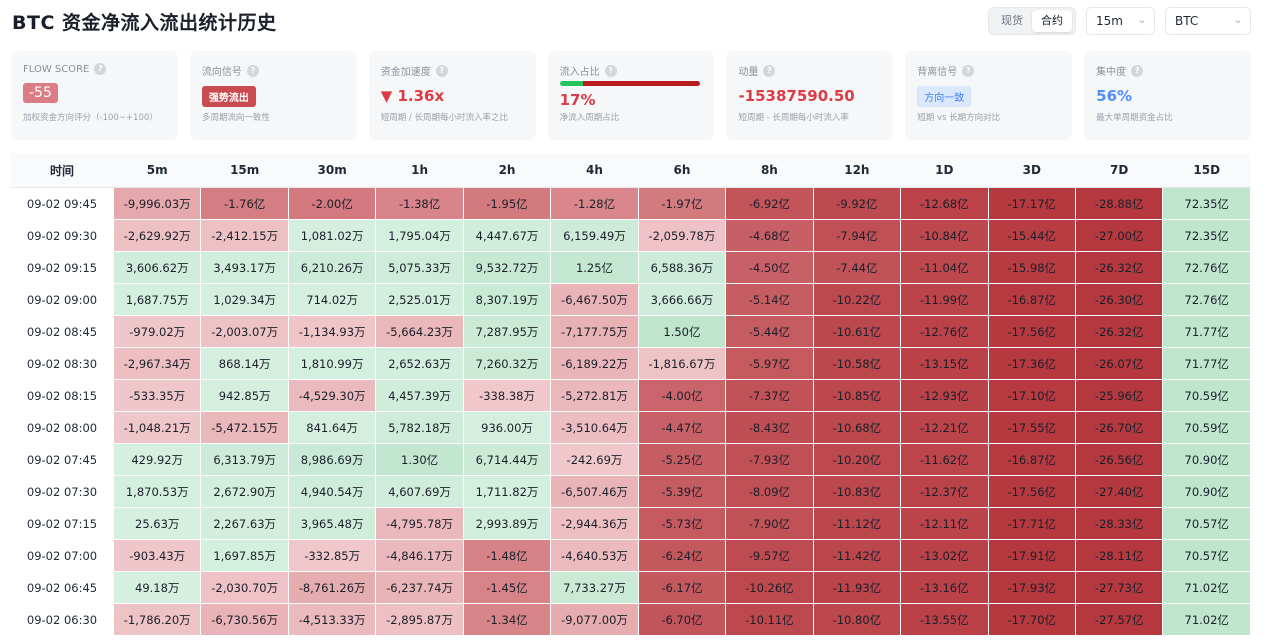  Describe the element at coordinates (682, 235) in the screenshot. I see `flow-cell: -2,059.78万` at that location.